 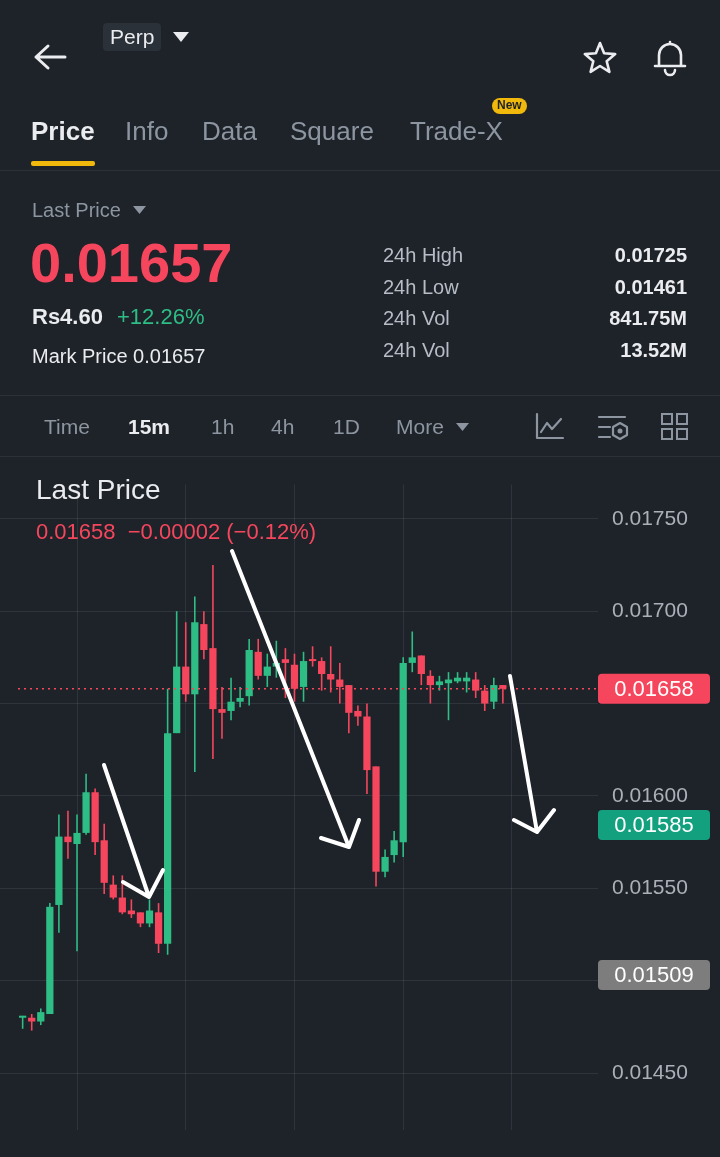 What do you see at coordinates (654, 688) in the screenshot?
I see `ref-line-label: 0.01658` at bounding box center [654, 688].